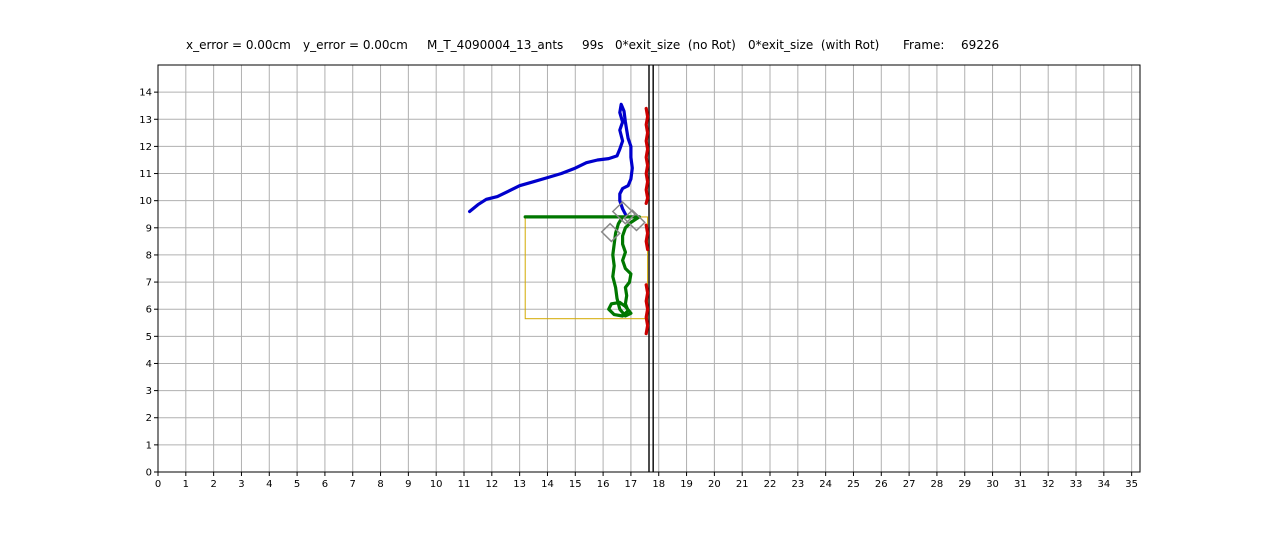 Image resolution: width=1268 pixels, height=540 pixels. Describe the element at coordinates (145, 174) in the screenshot. I see `y-tick-label: 11` at that location.